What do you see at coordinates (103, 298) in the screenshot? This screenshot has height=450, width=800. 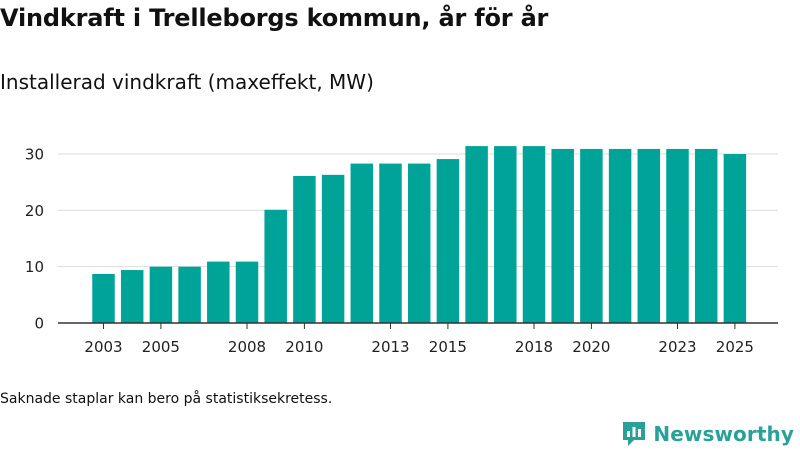 I see `bar-2003` at bounding box center [103, 298].